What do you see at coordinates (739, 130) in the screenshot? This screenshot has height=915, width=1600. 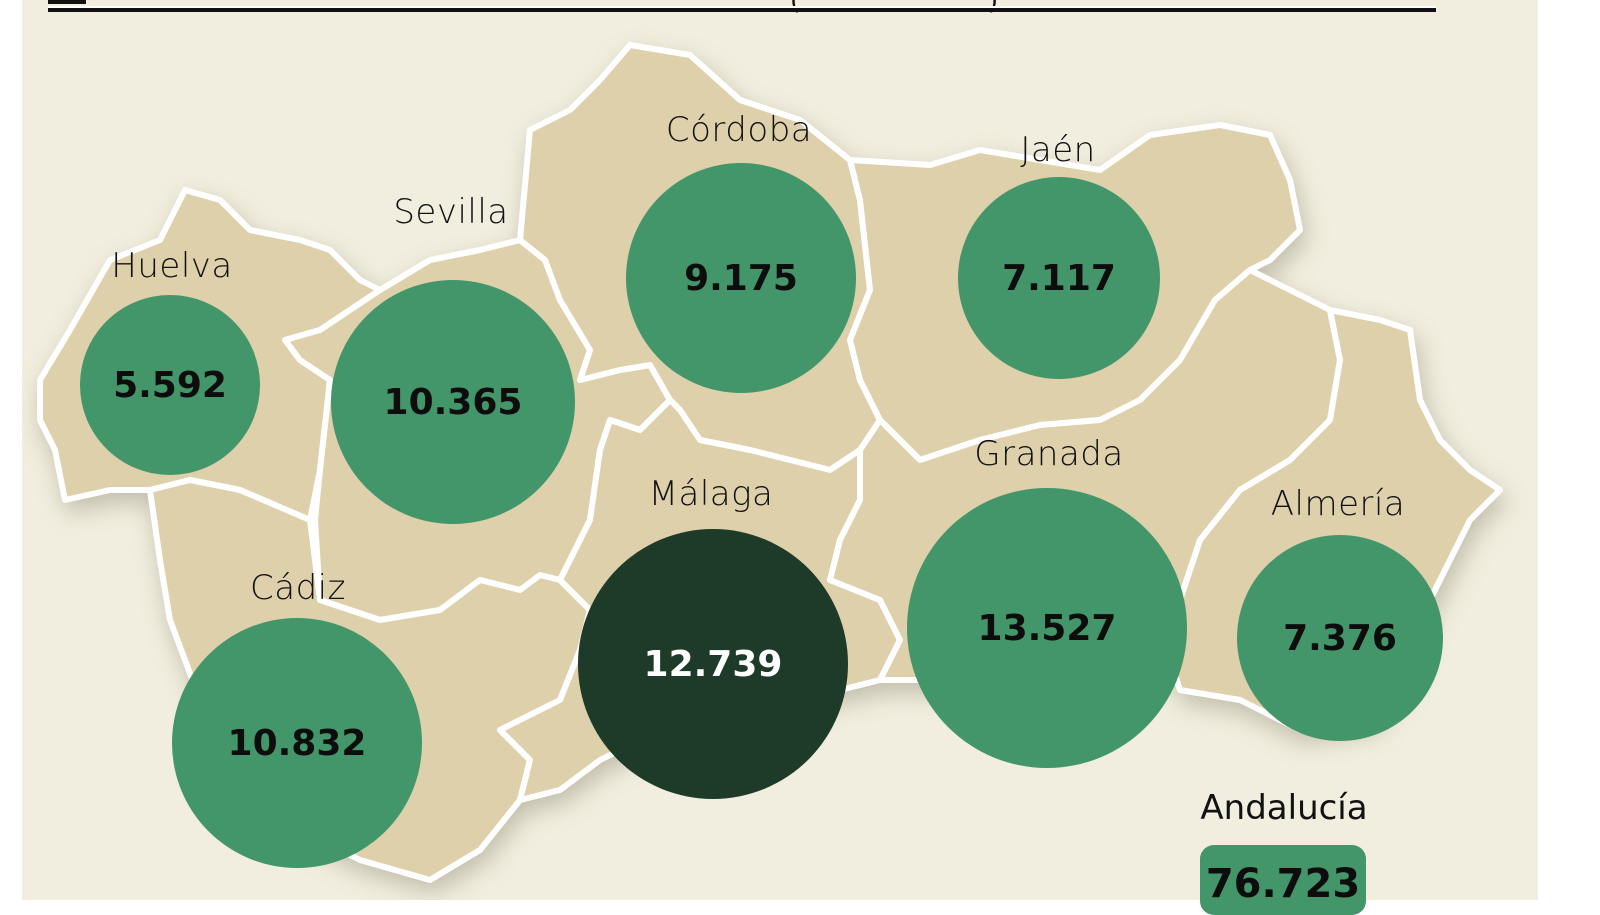 I see `label-cordoba: Córdoba` at bounding box center [739, 130].